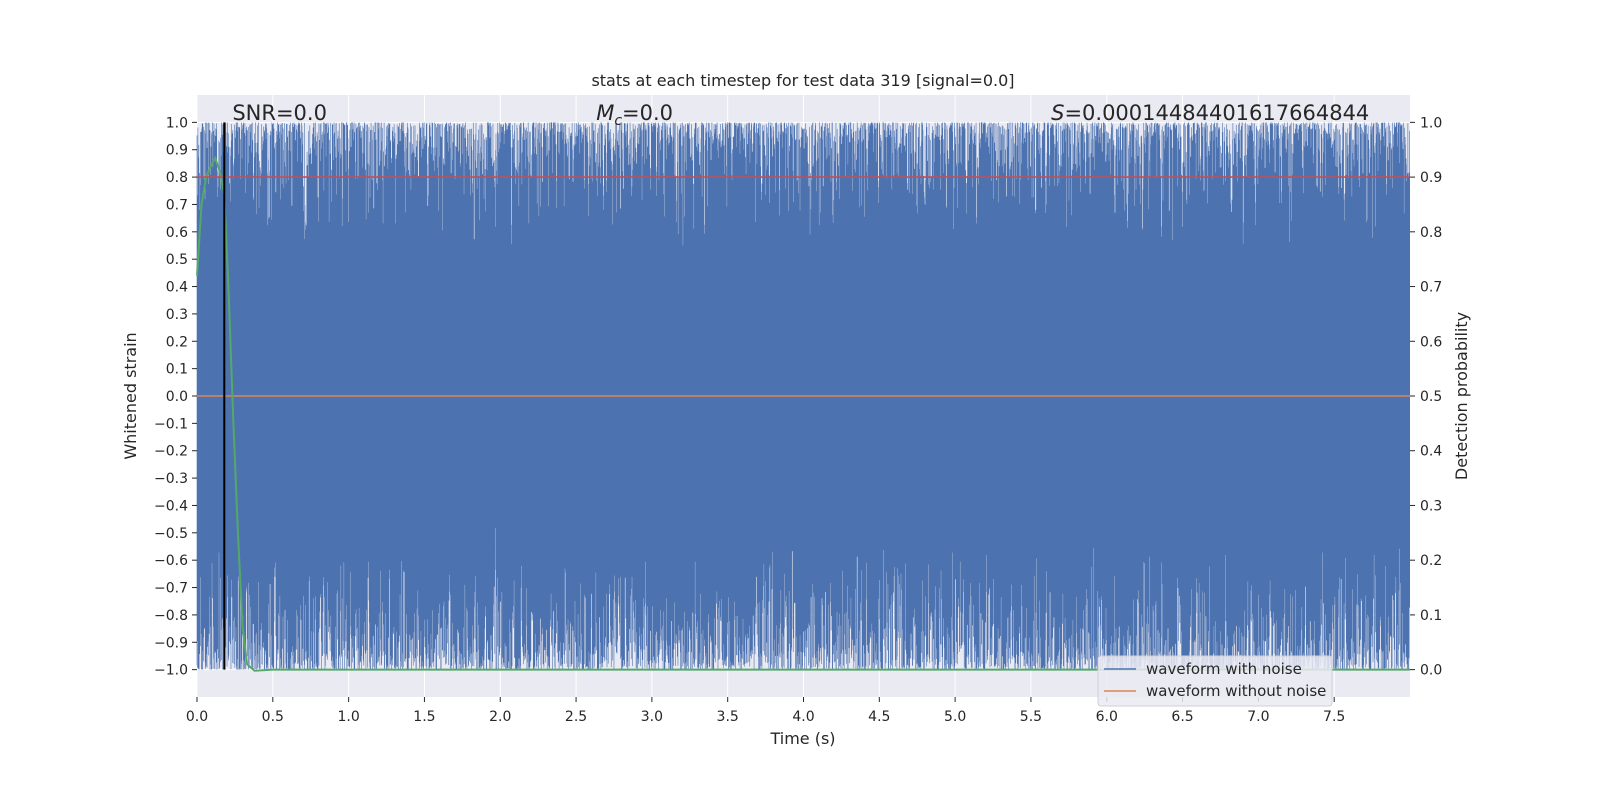  What do you see at coordinates (177, 288) in the screenshot?
I see `y-tick-label: 0.4` at bounding box center [177, 288].